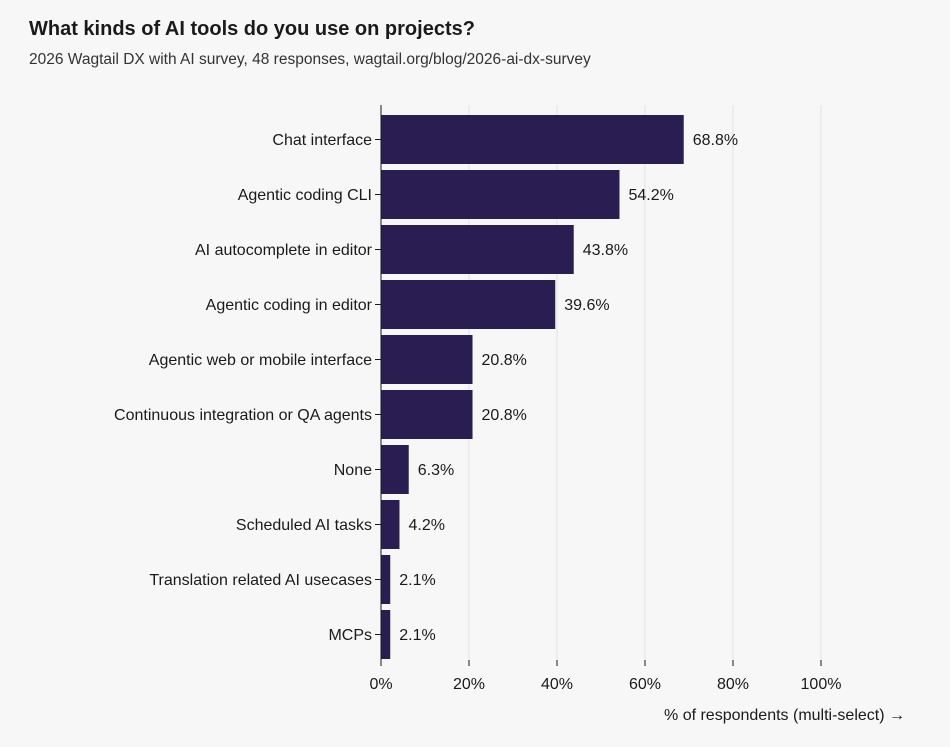 This screenshot has height=747, width=950. I want to click on category-label: Scheduled AI tasks, so click(304, 525).